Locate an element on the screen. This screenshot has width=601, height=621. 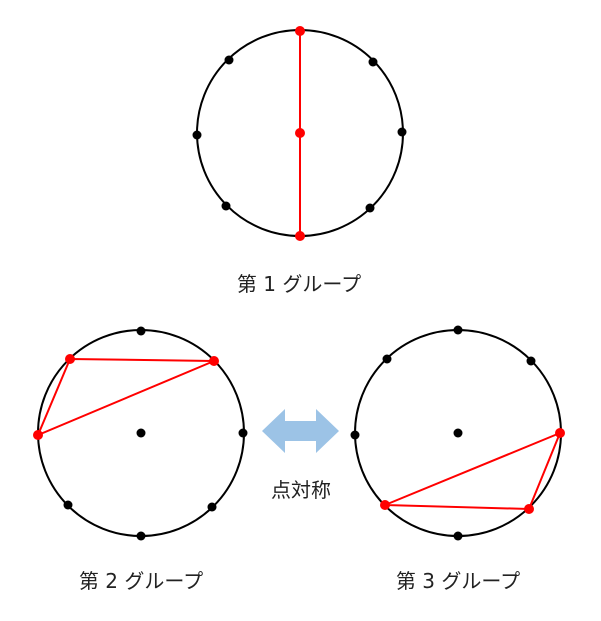
group-1-figure is located at coordinates (299, 133).